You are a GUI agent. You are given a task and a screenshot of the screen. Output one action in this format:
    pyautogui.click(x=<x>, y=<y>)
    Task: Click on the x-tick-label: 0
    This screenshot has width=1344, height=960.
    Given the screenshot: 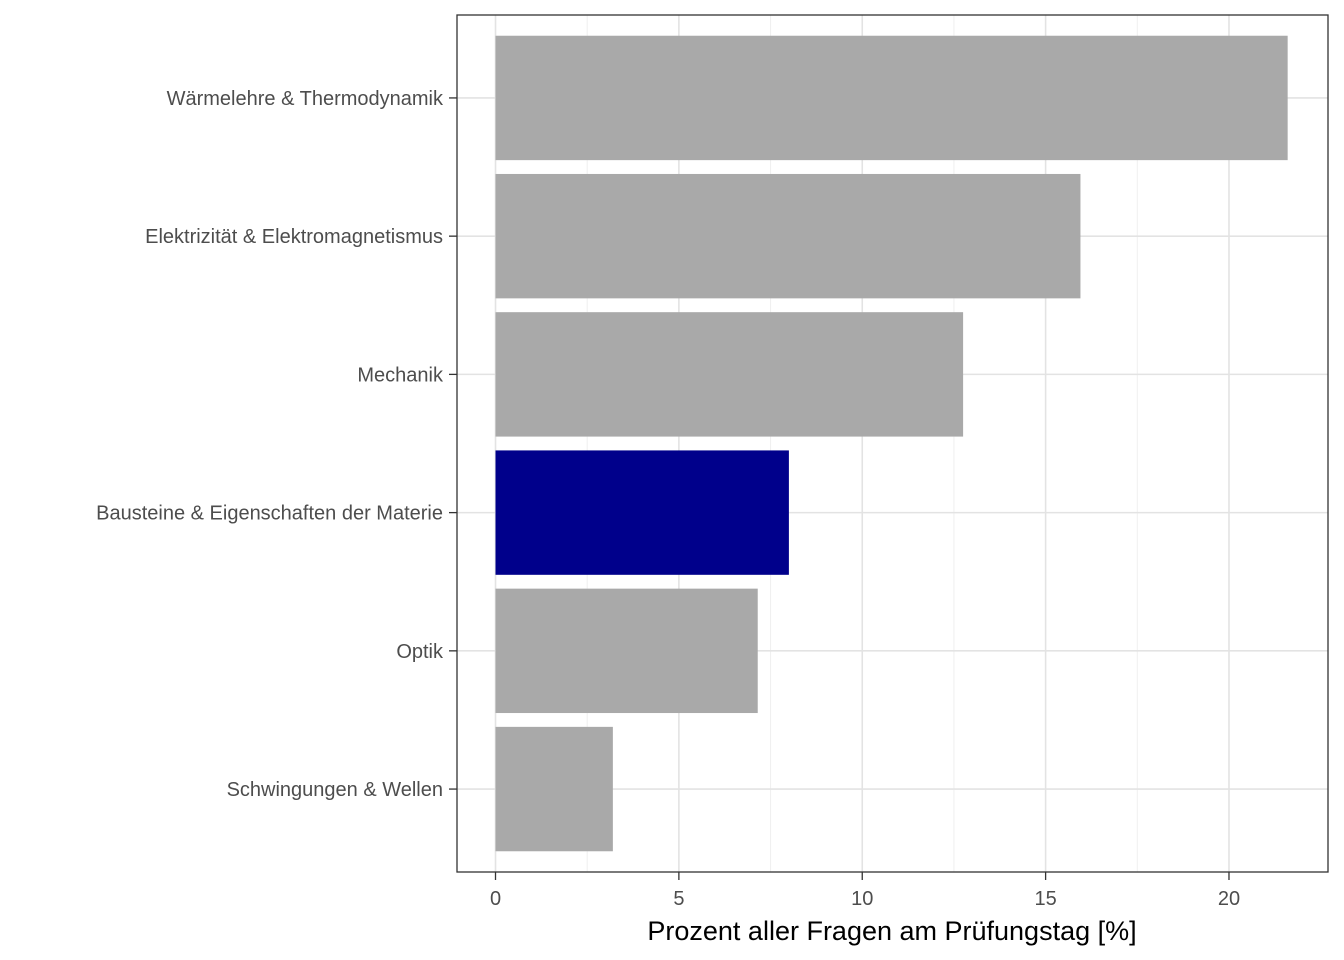 What is the action you would take?
    pyautogui.click(x=495, y=899)
    